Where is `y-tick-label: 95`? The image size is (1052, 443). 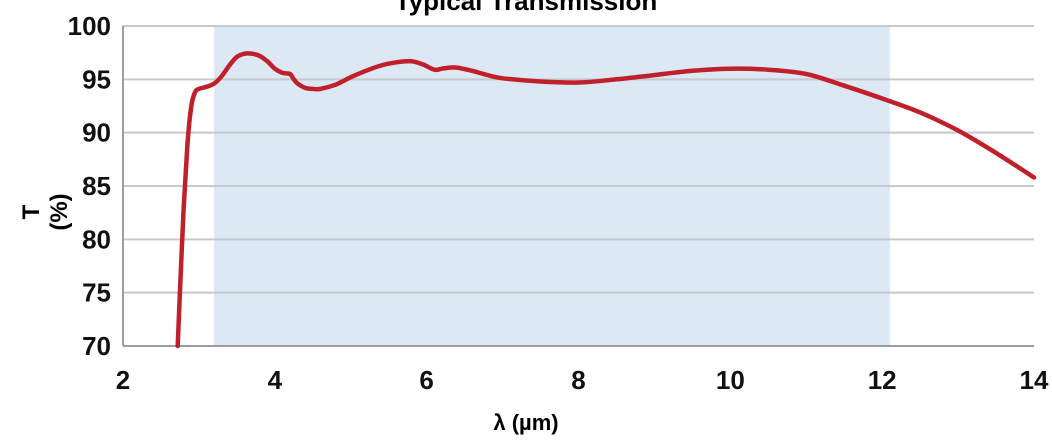 y-tick-label: 95 is located at coordinates (96, 79).